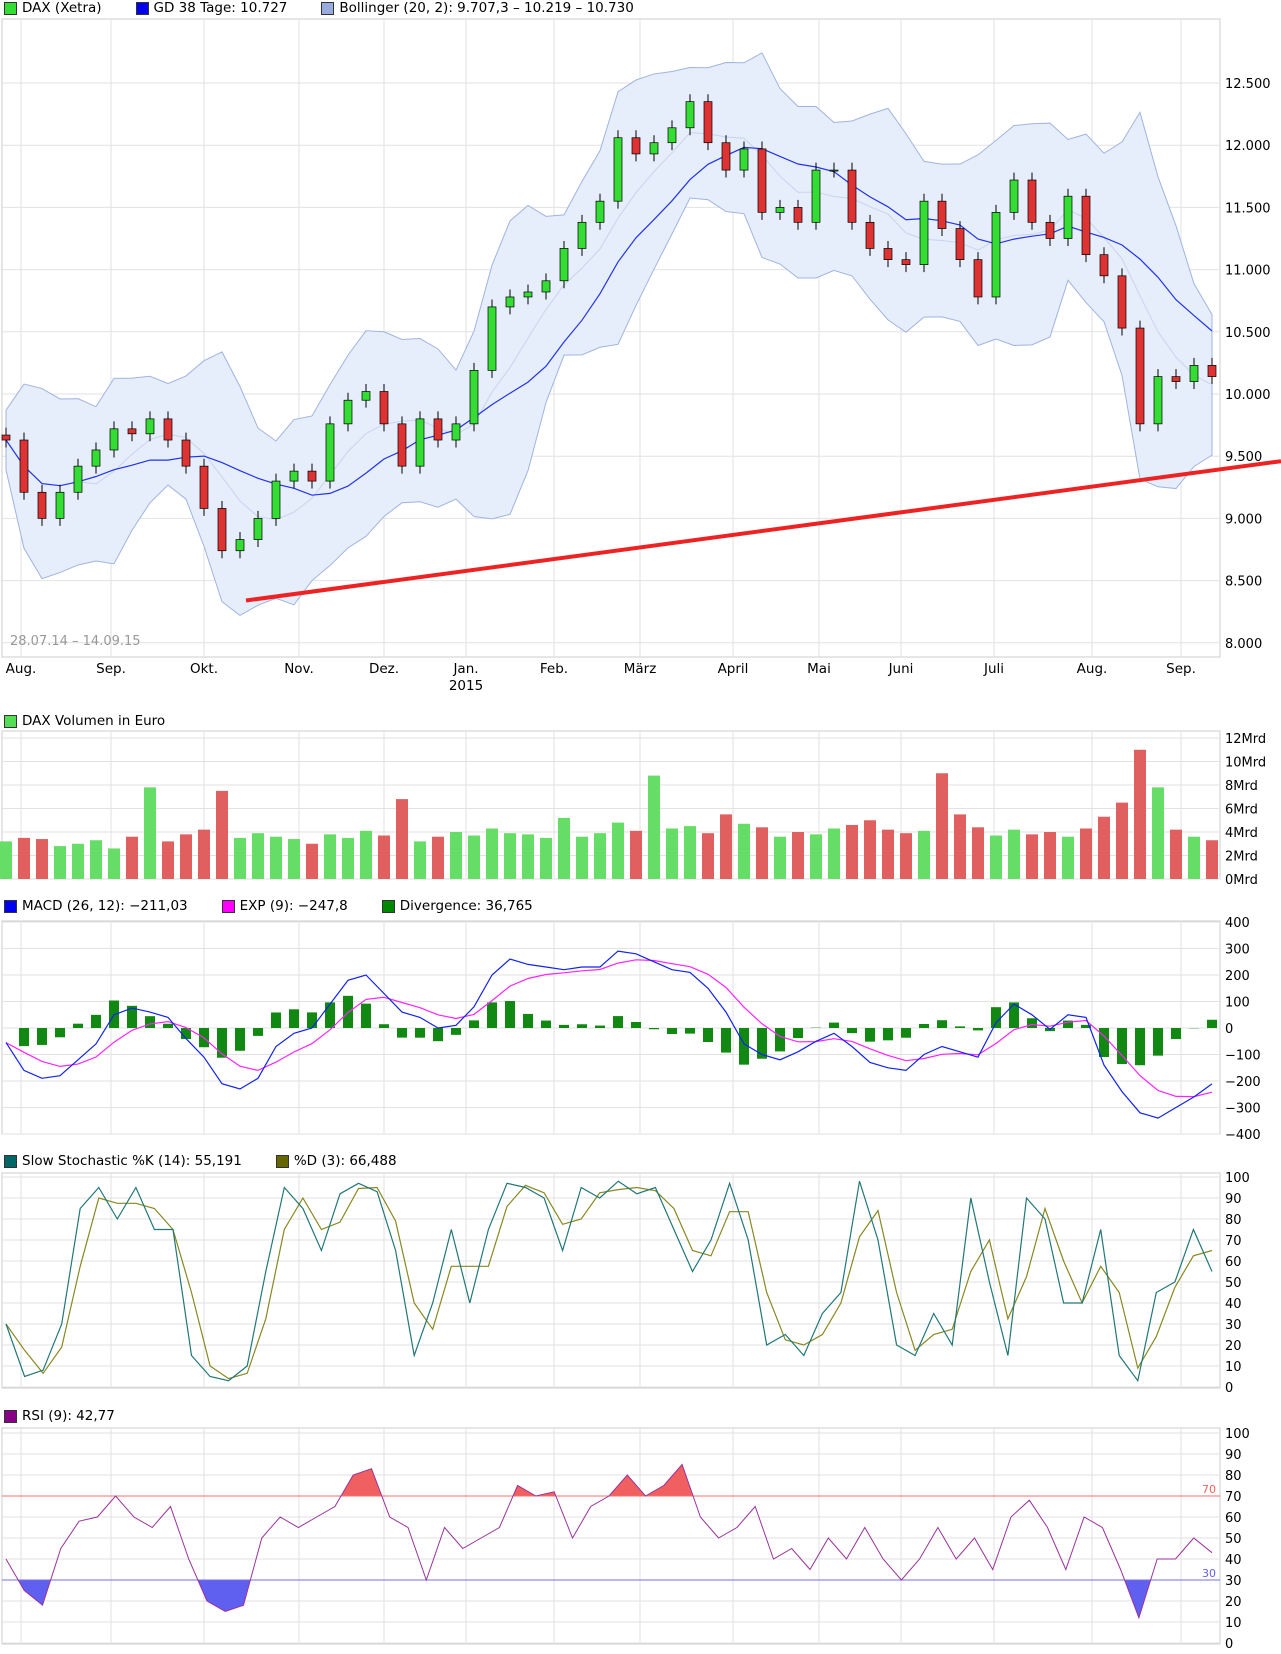  Describe the element at coordinates (336, 1161) in the screenshot. I see `legend-item: %D (3): 66,488` at that location.